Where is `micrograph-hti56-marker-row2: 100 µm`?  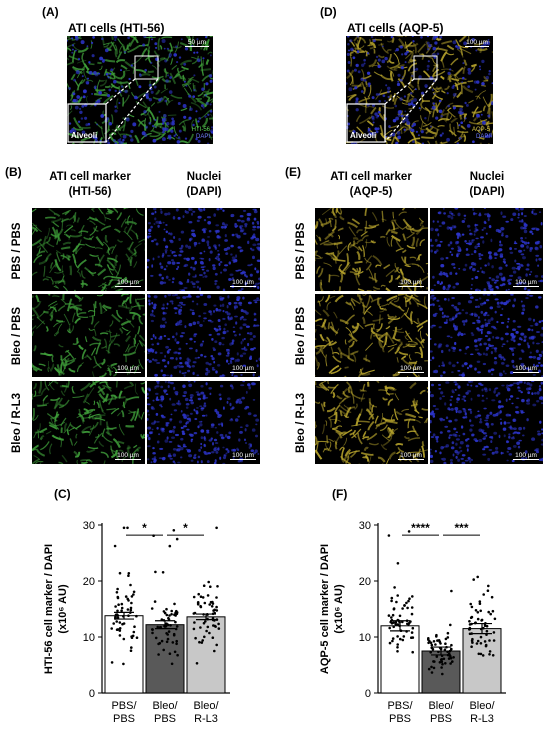 micrograph-hti56-marker-row2: 100 µm is located at coordinates (88, 335).